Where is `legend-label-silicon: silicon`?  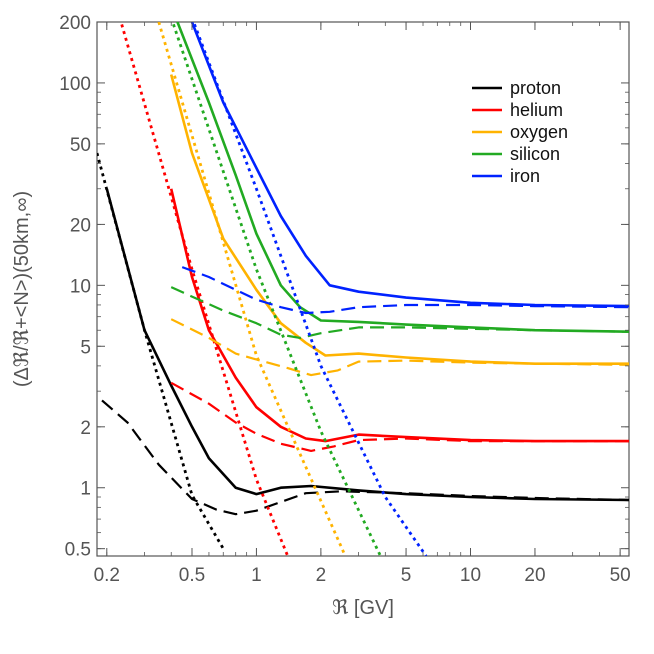 legend-label-silicon: silicon is located at coordinates (535, 154).